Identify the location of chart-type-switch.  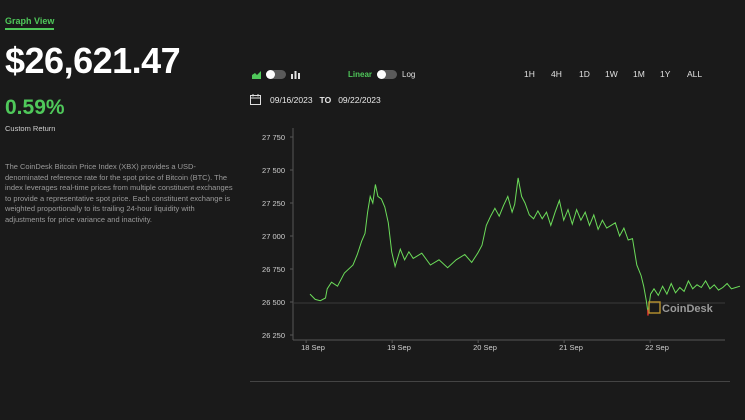
(276, 74).